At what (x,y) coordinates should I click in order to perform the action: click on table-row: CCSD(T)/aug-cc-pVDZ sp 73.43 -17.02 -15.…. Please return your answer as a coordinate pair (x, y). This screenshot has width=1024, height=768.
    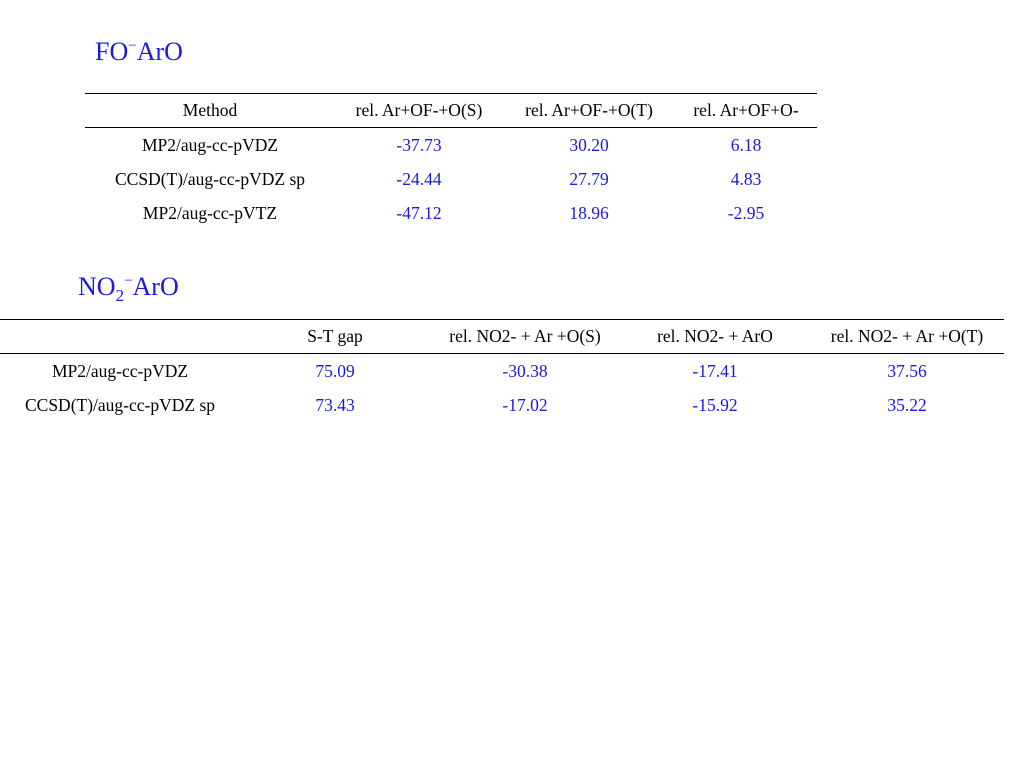
    Looking at the image, I should click on (502, 405).